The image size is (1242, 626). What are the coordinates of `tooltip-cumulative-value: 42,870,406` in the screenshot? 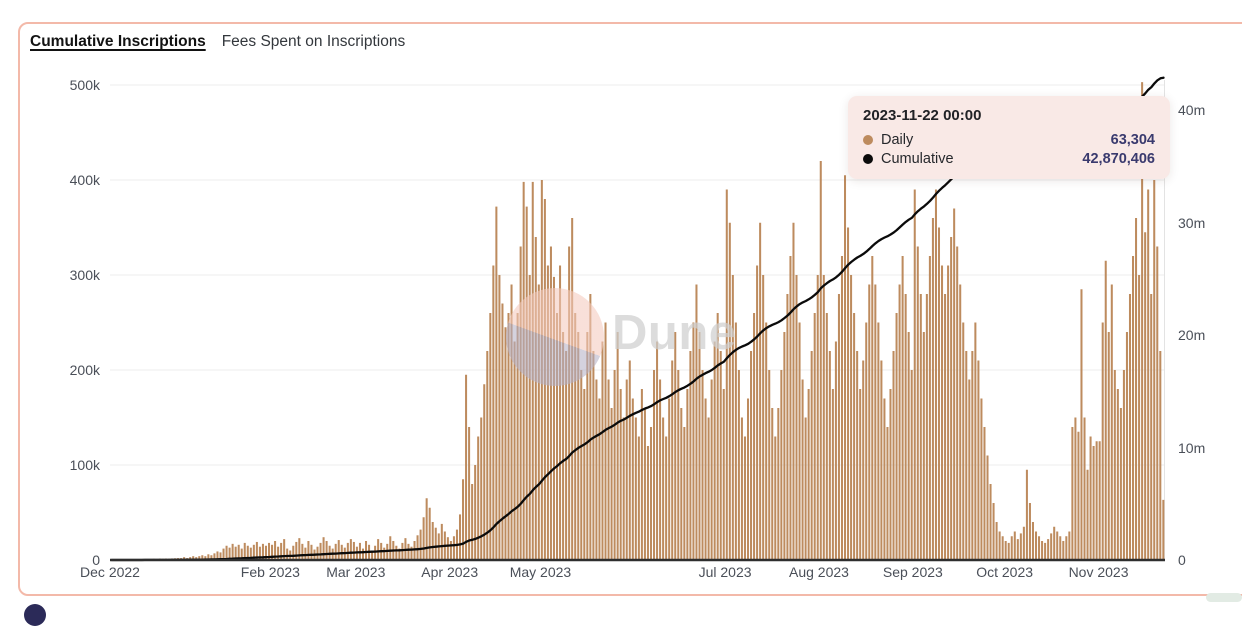 It's located at (1118, 159).